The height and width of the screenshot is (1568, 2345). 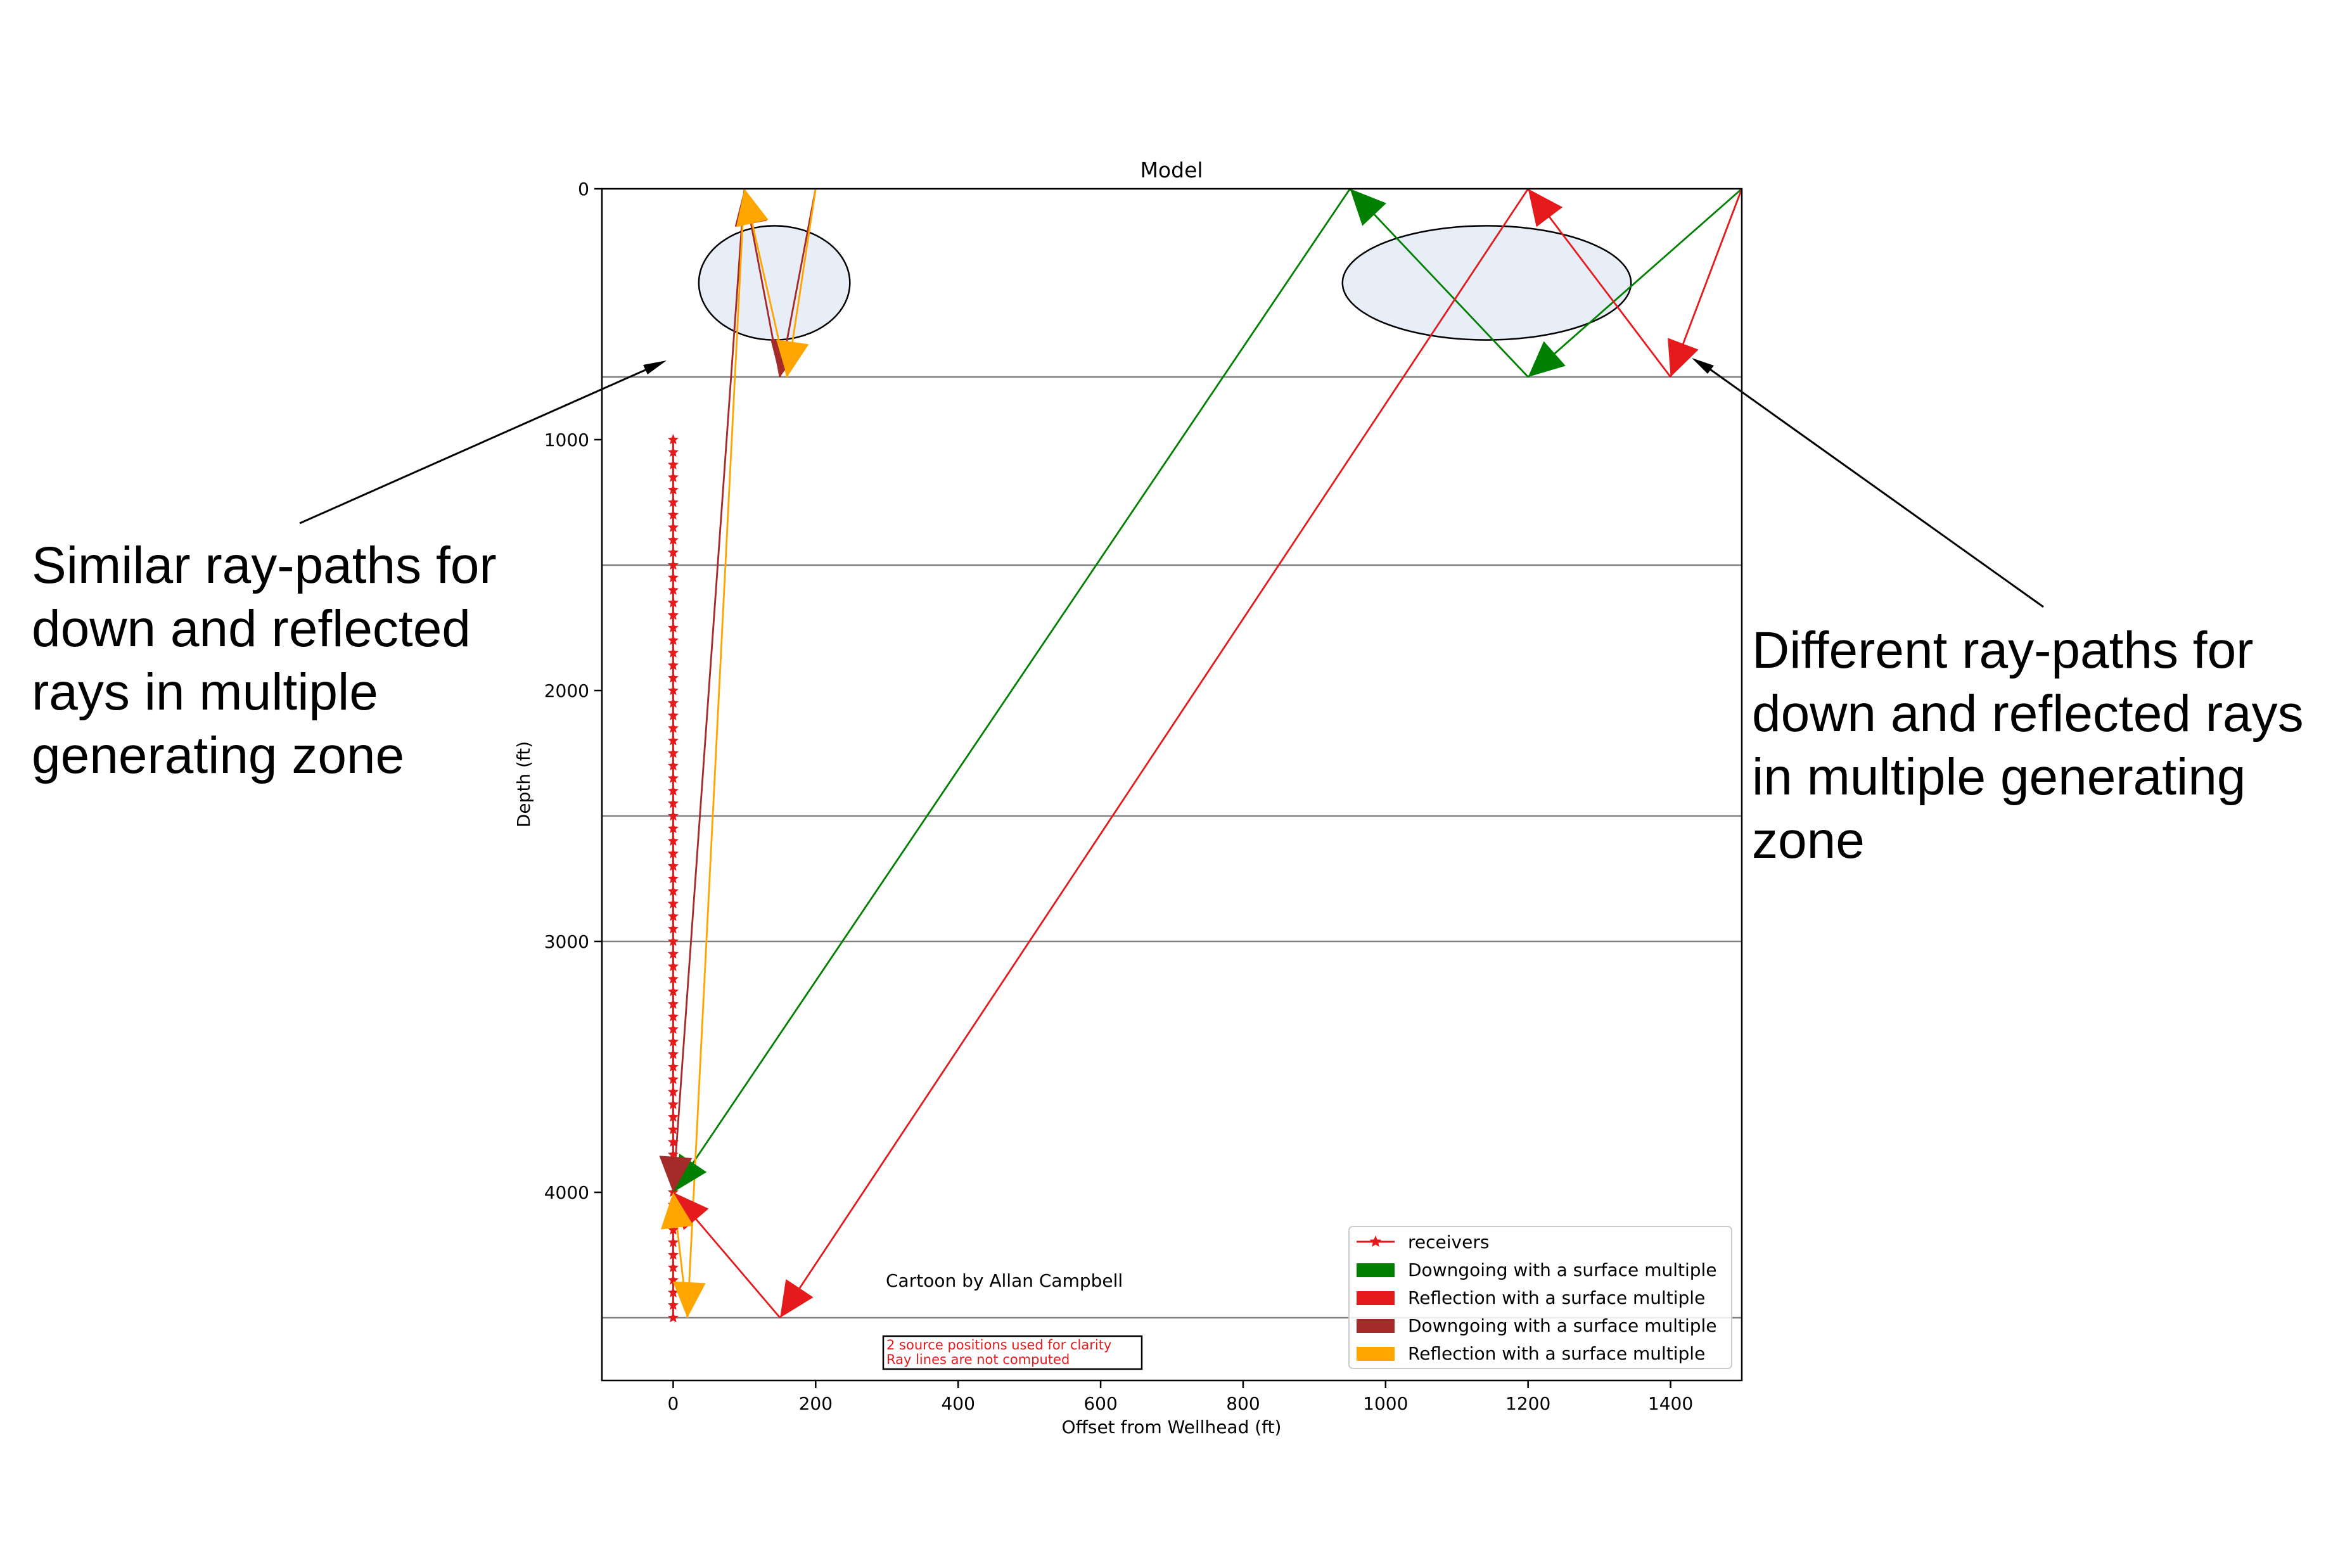 I want to click on legend-label-downgoing-green: Downgoing with a surface multiple, so click(x=1562, y=1269).